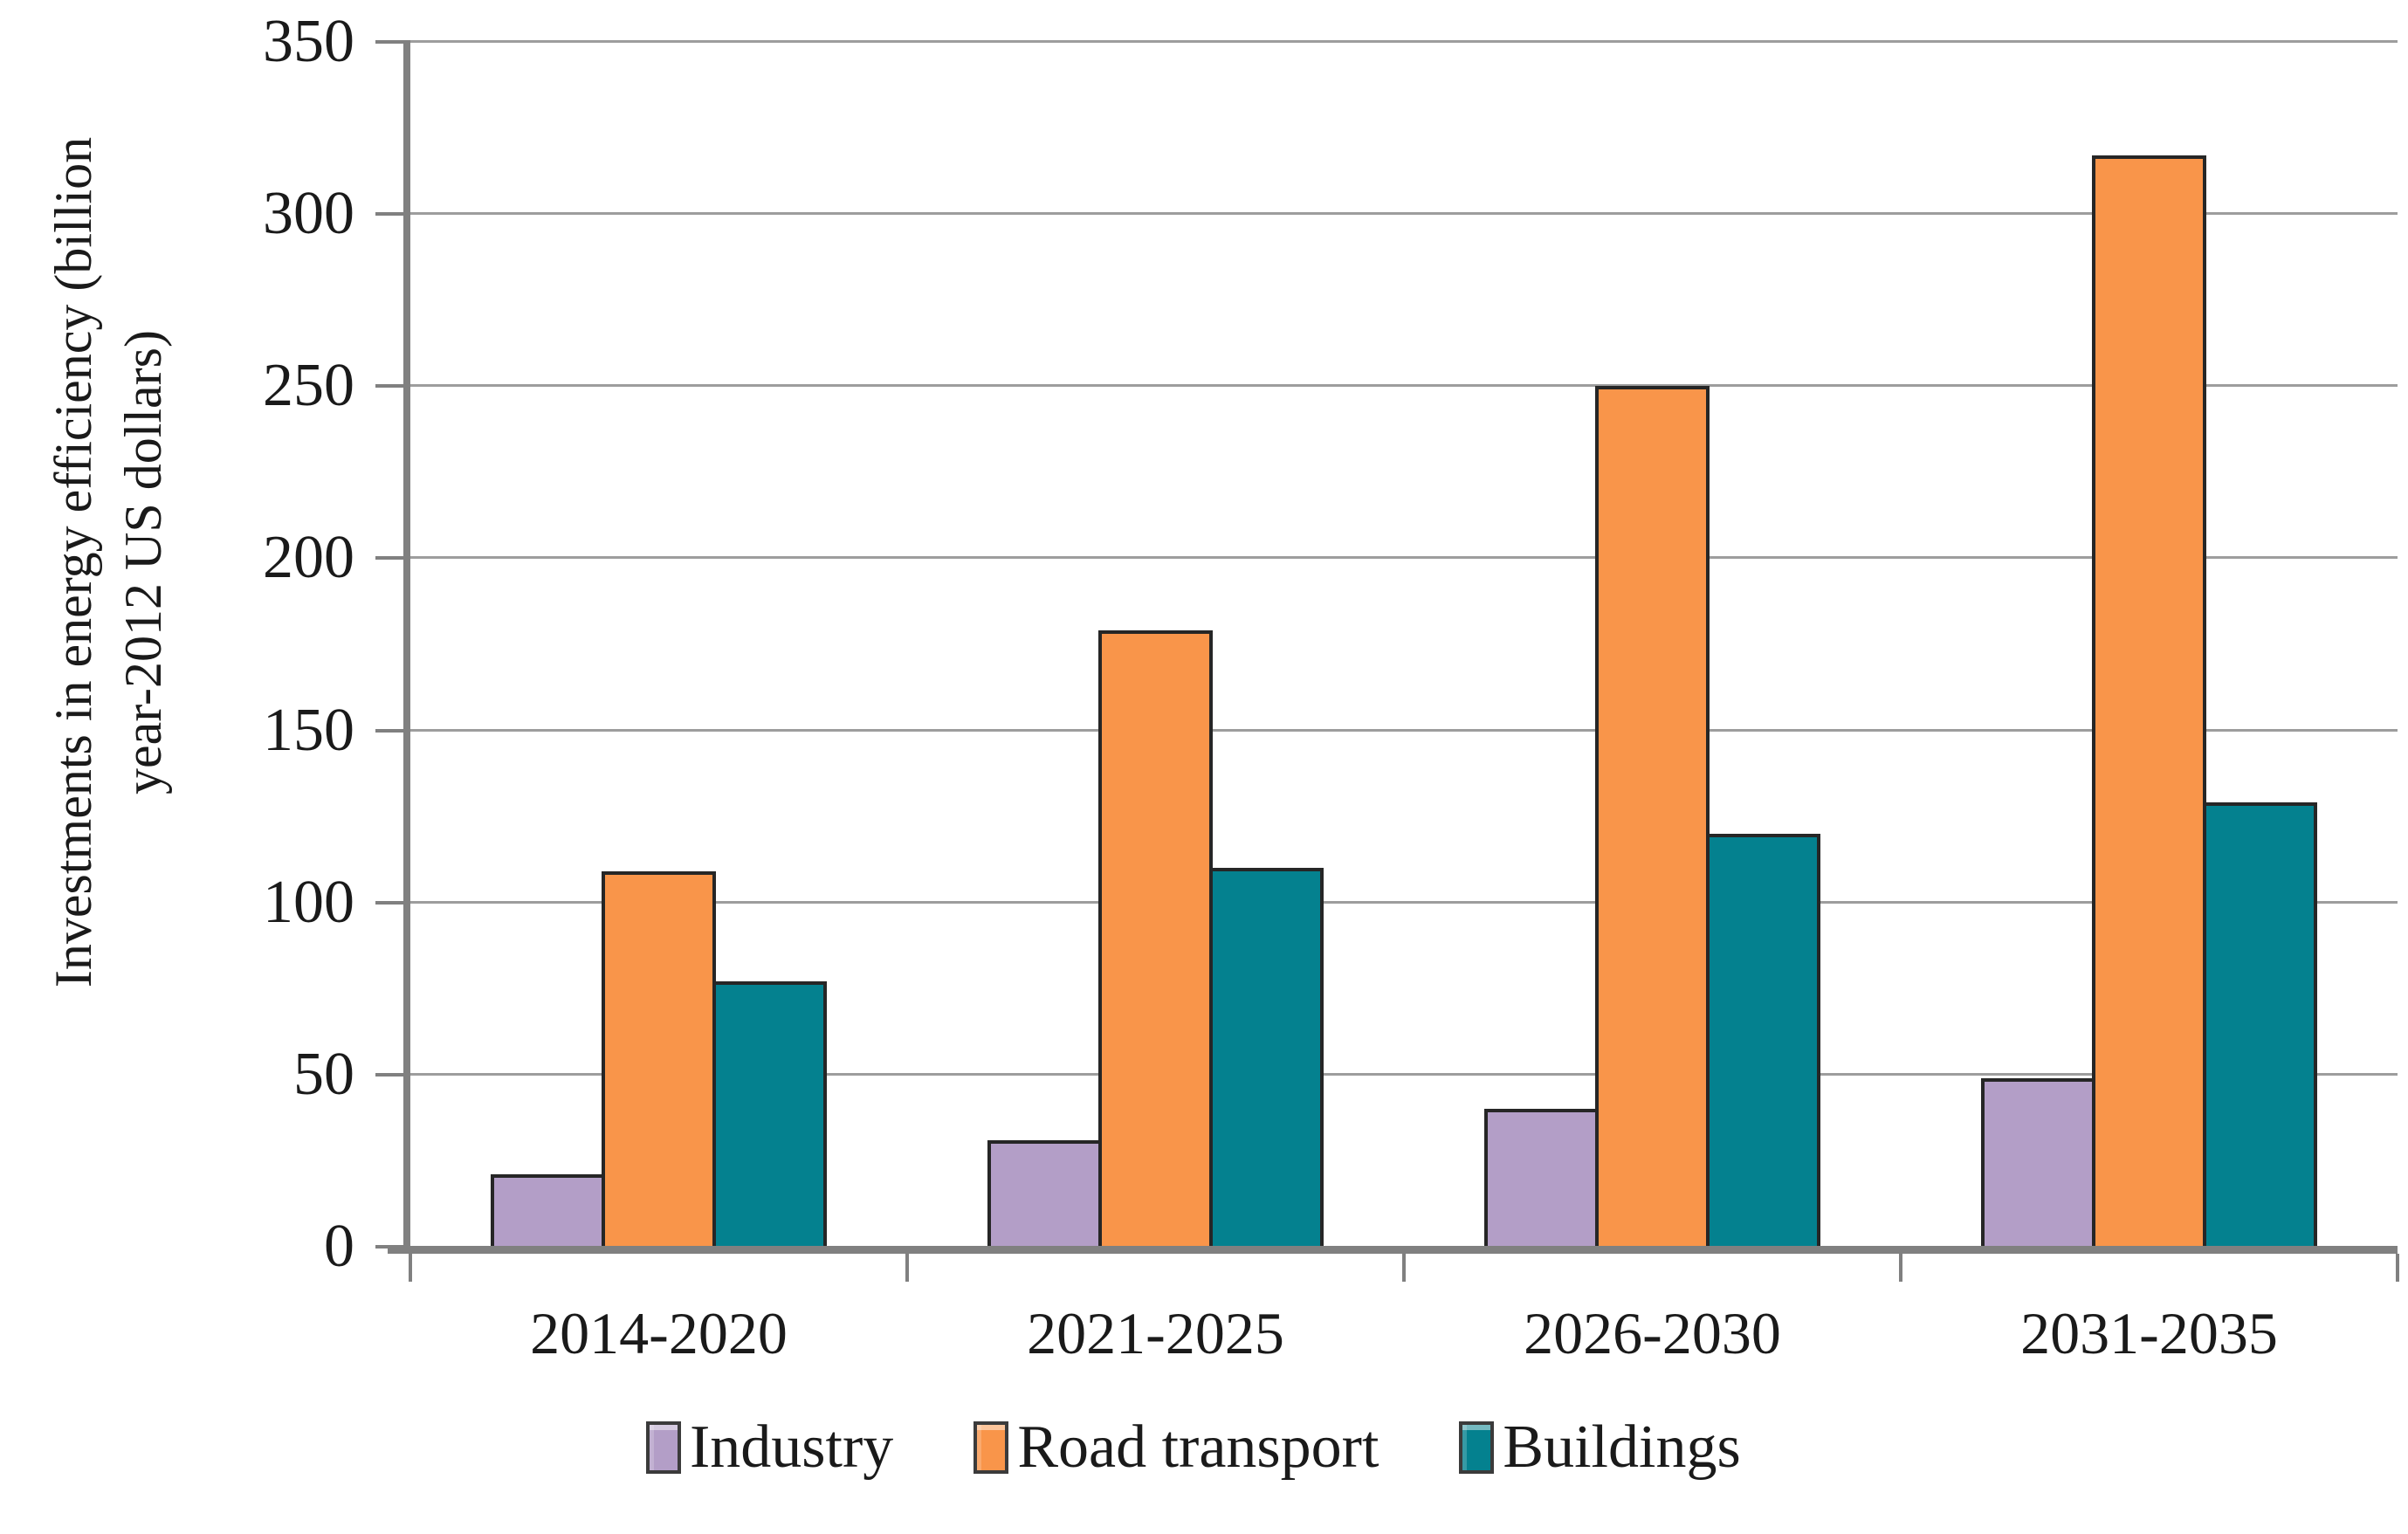  Describe the element at coordinates (308, 214) in the screenshot. I see `y-tick-label: 300` at that location.